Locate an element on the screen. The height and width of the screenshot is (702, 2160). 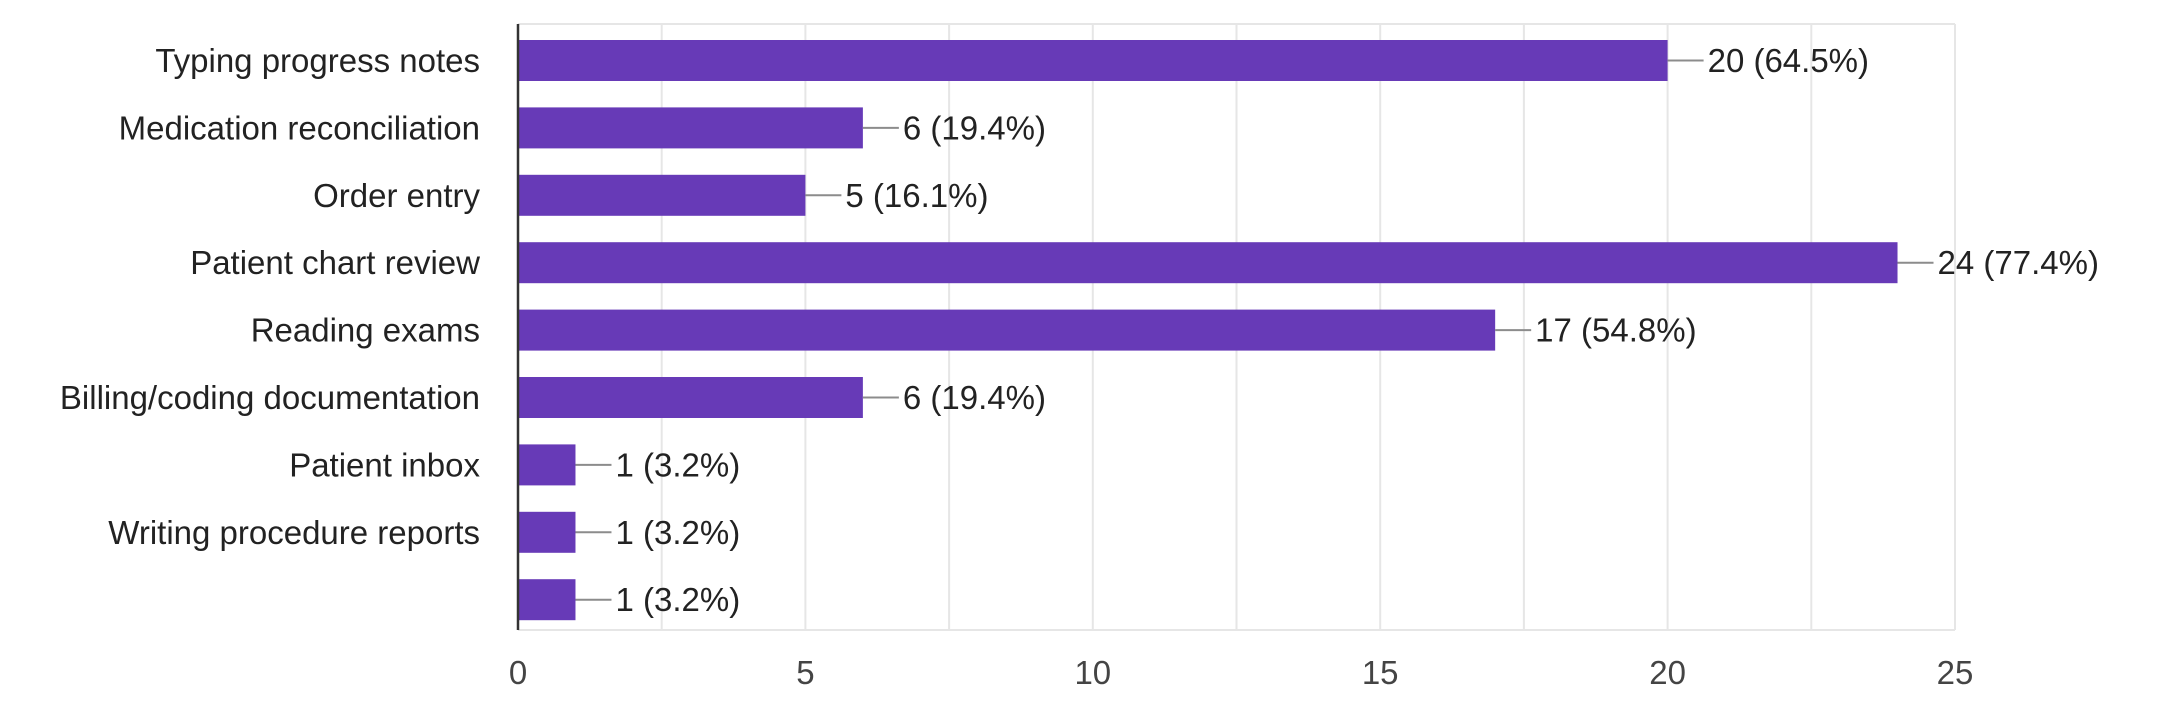
x-tick-label-25: 25 is located at coordinates (1955, 672).